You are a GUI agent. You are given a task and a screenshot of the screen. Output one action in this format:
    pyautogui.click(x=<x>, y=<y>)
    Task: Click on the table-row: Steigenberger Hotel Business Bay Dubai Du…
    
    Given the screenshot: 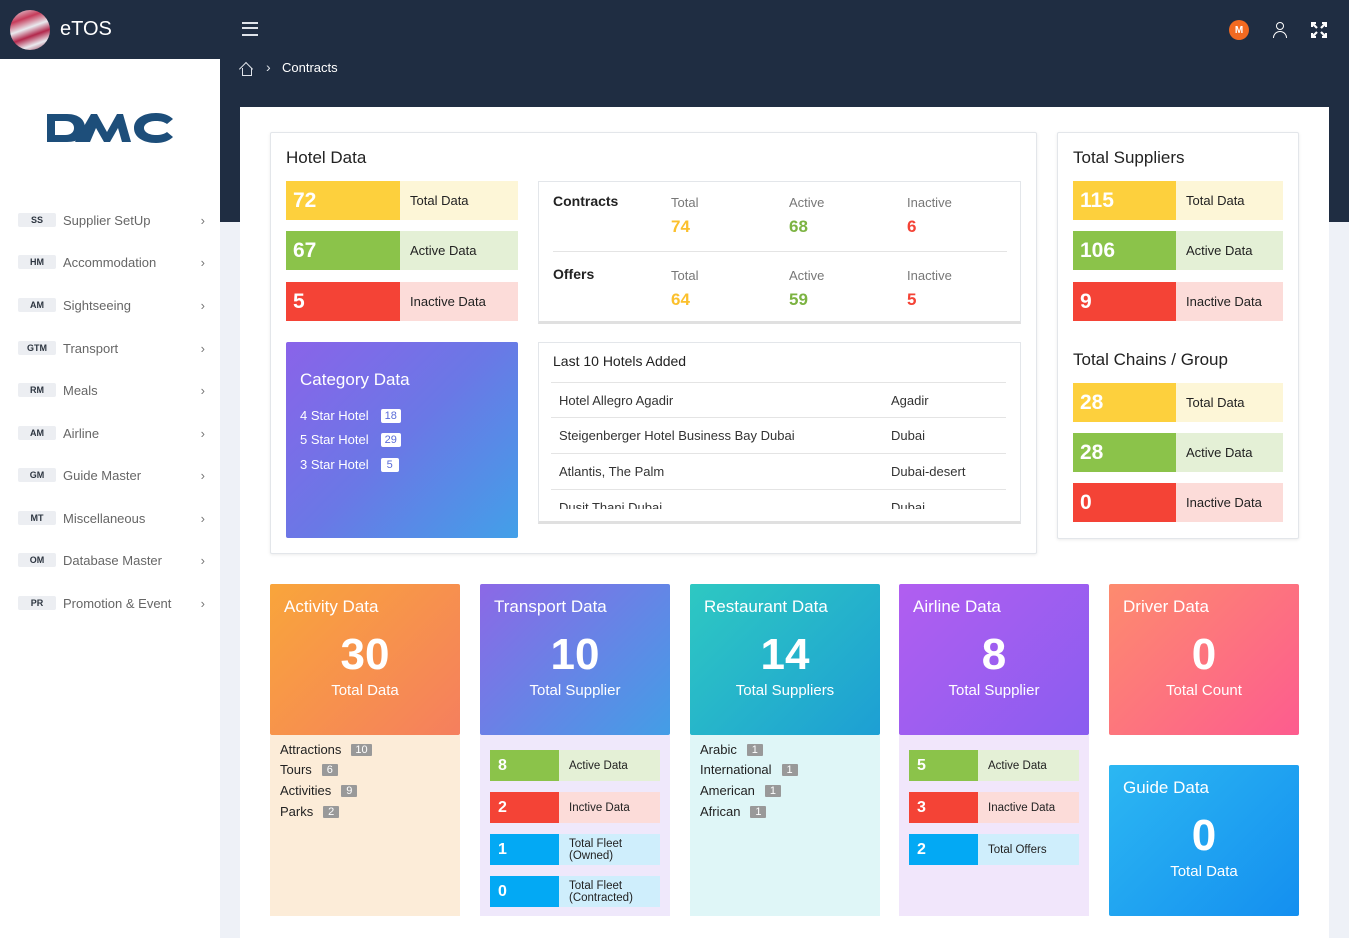 What is the action you would take?
    pyautogui.click(x=778, y=434)
    